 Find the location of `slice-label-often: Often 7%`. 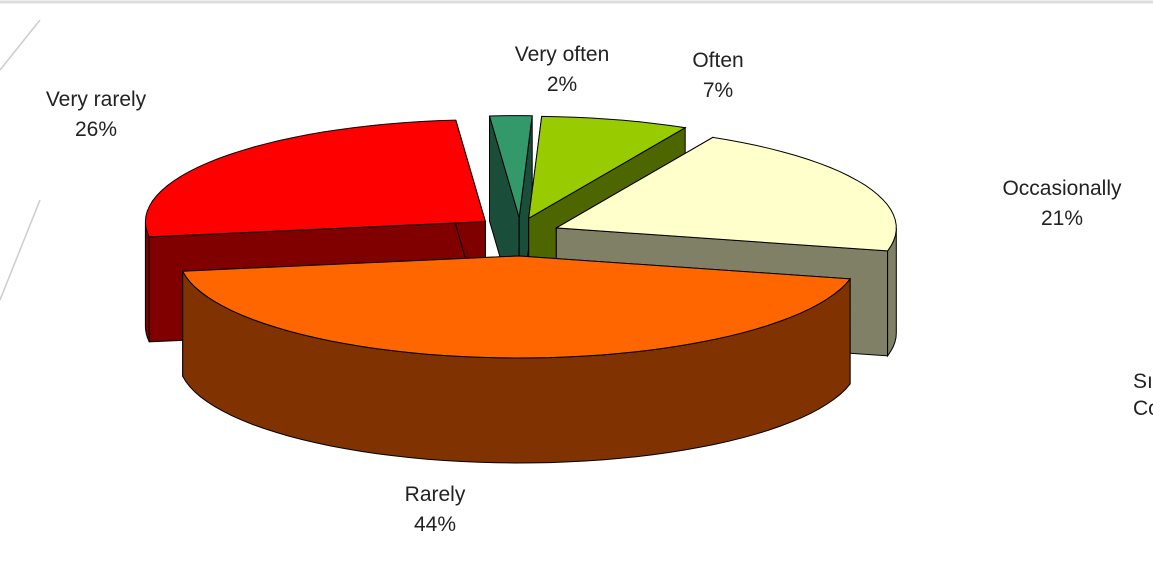

slice-label-often: Often 7% is located at coordinates (717, 76).